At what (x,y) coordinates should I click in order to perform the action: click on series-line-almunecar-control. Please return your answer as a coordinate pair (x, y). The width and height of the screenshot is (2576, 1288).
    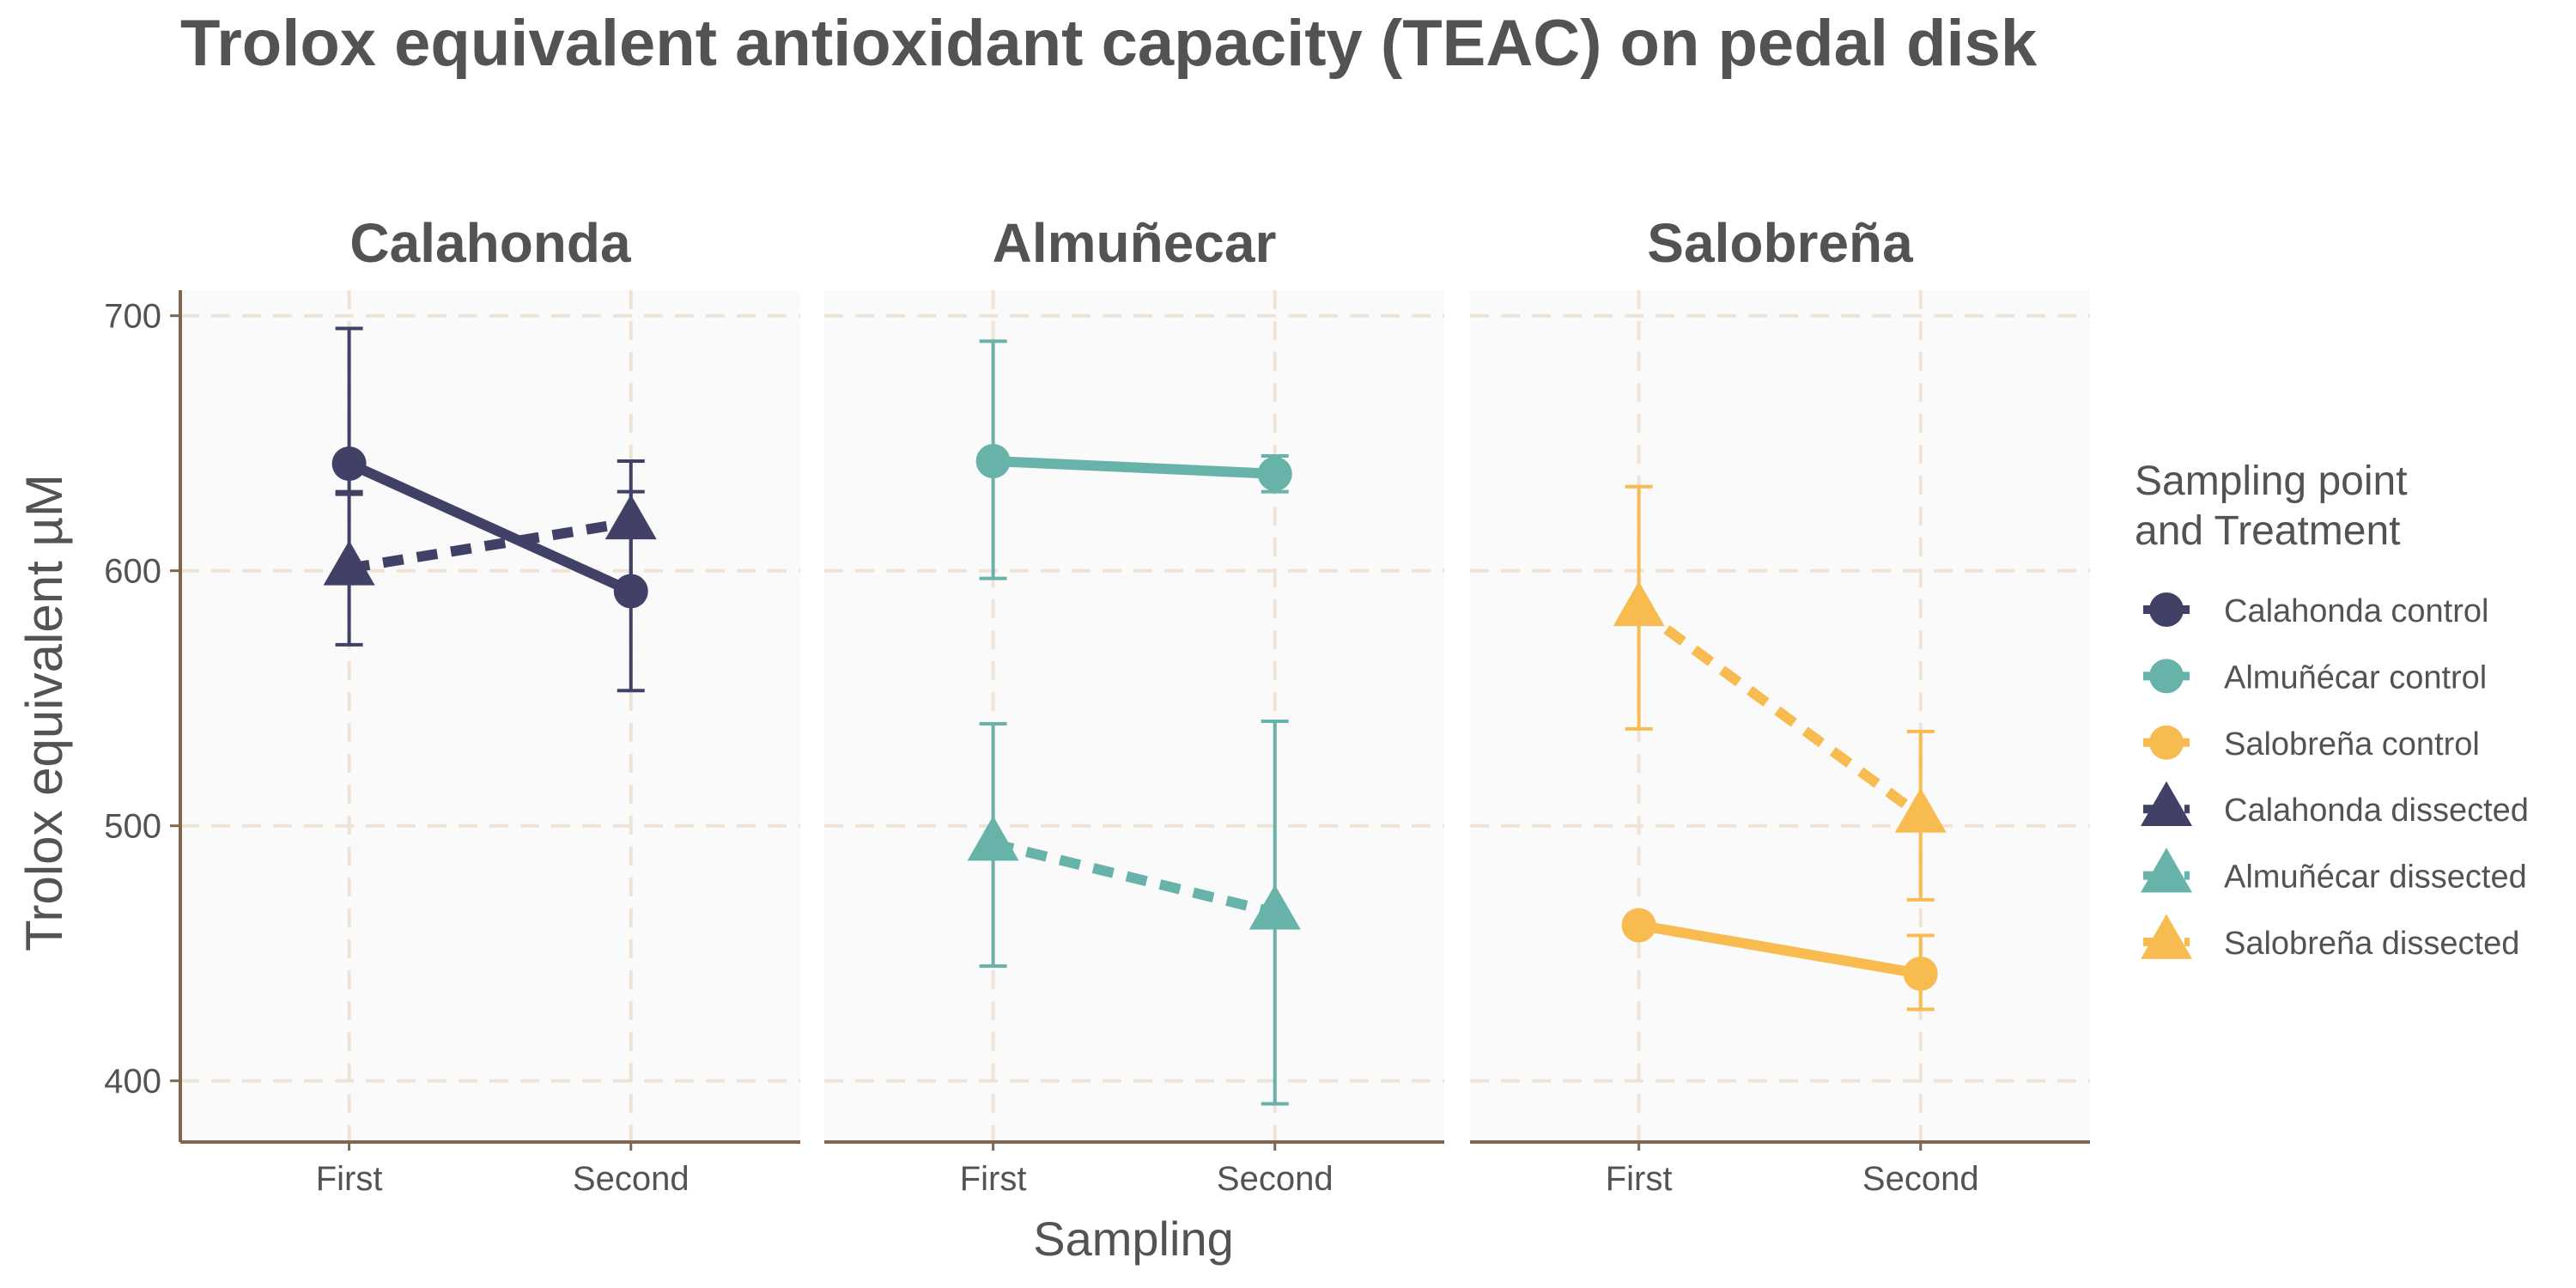
    Looking at the image, I should click on (1134, 468).